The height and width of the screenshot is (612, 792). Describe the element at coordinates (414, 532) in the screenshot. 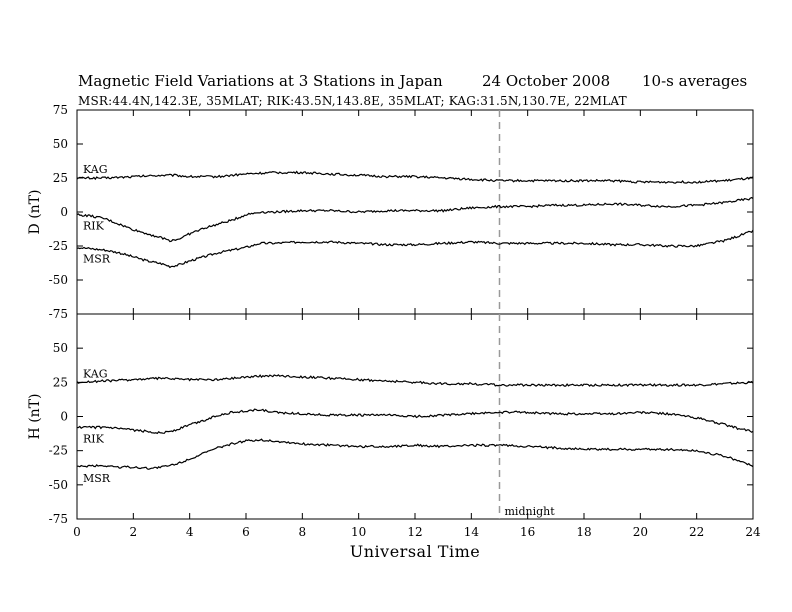

I see `x-tick-label: 12` at that location.